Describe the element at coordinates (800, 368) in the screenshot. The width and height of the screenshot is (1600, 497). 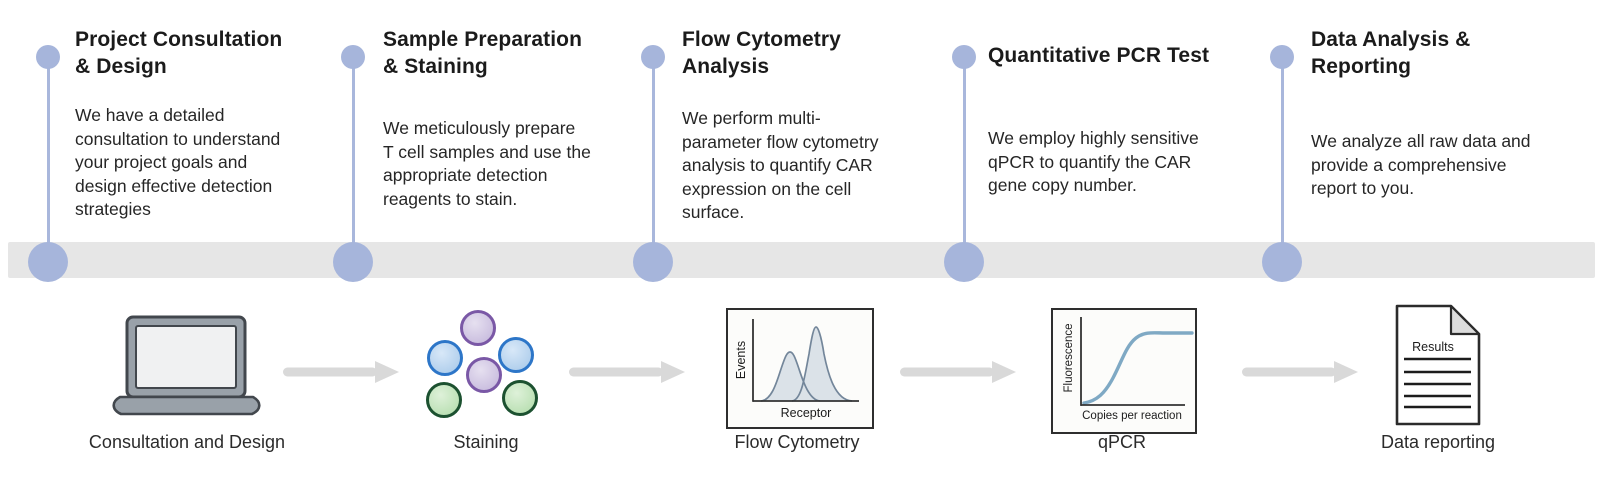
I see `flow-cytometry-chart-icon: Events Receptor` at that location.